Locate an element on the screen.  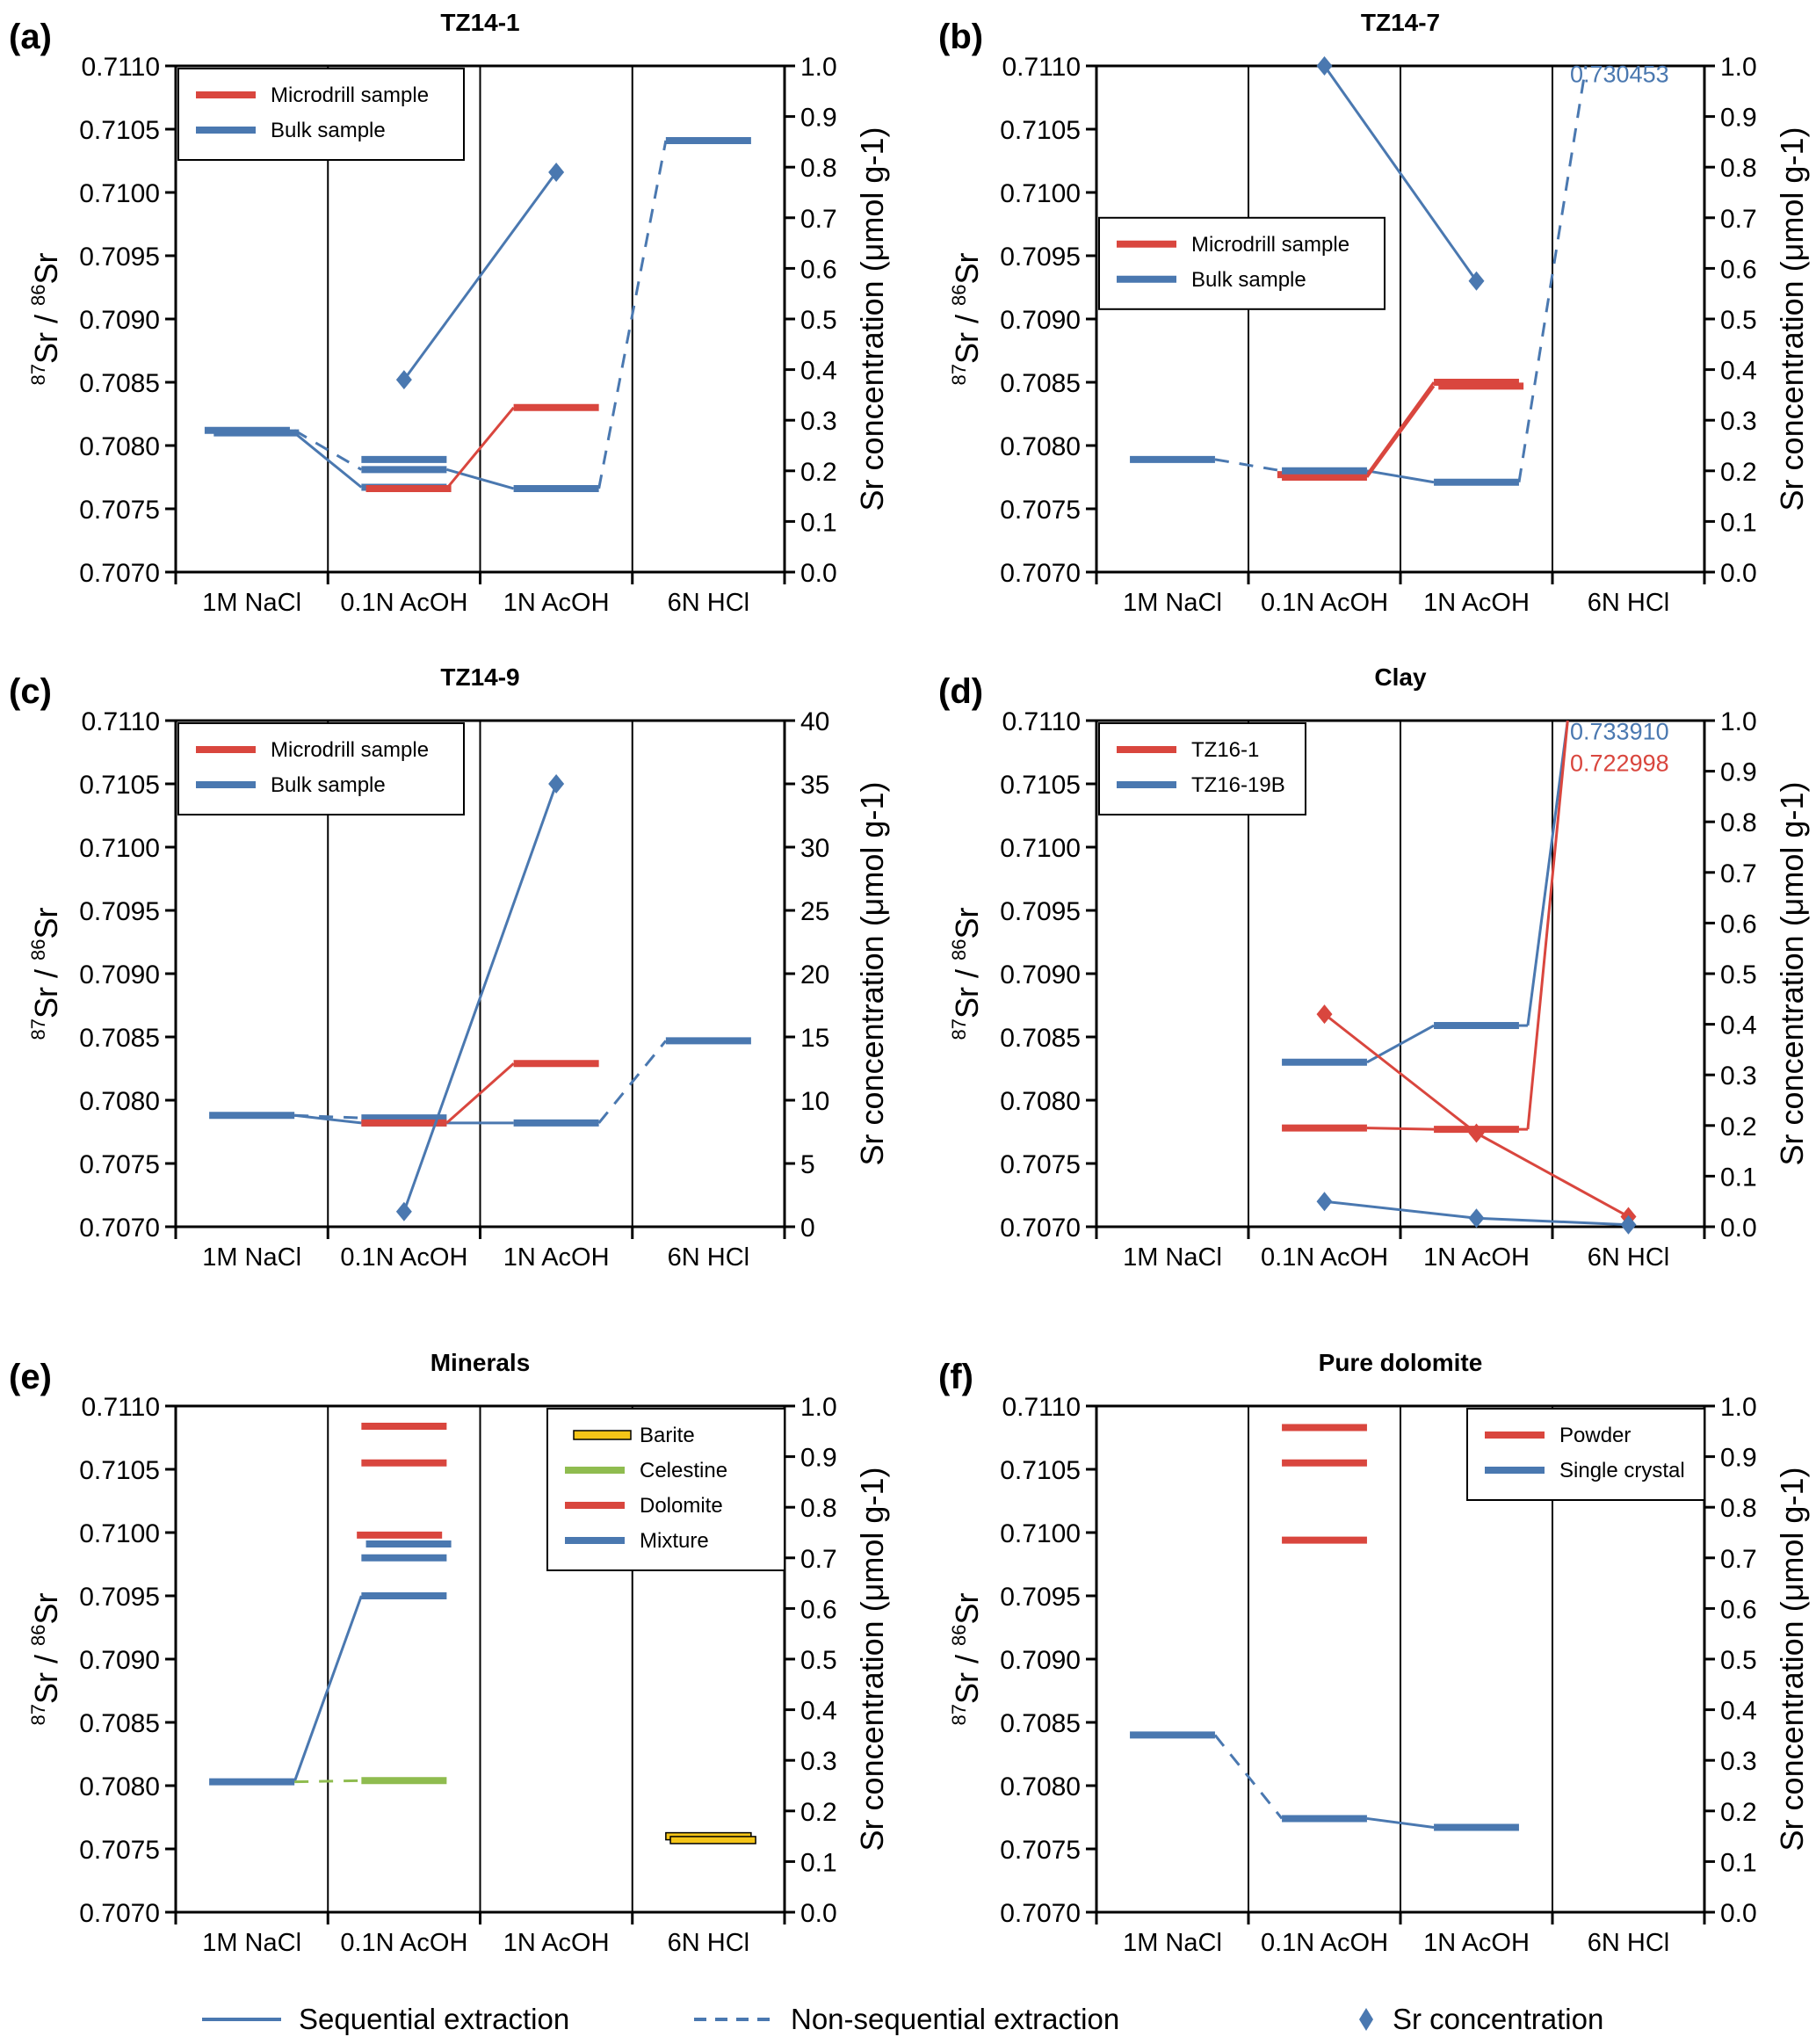
legend-label: Barite is located at coordinates (668, 1436).